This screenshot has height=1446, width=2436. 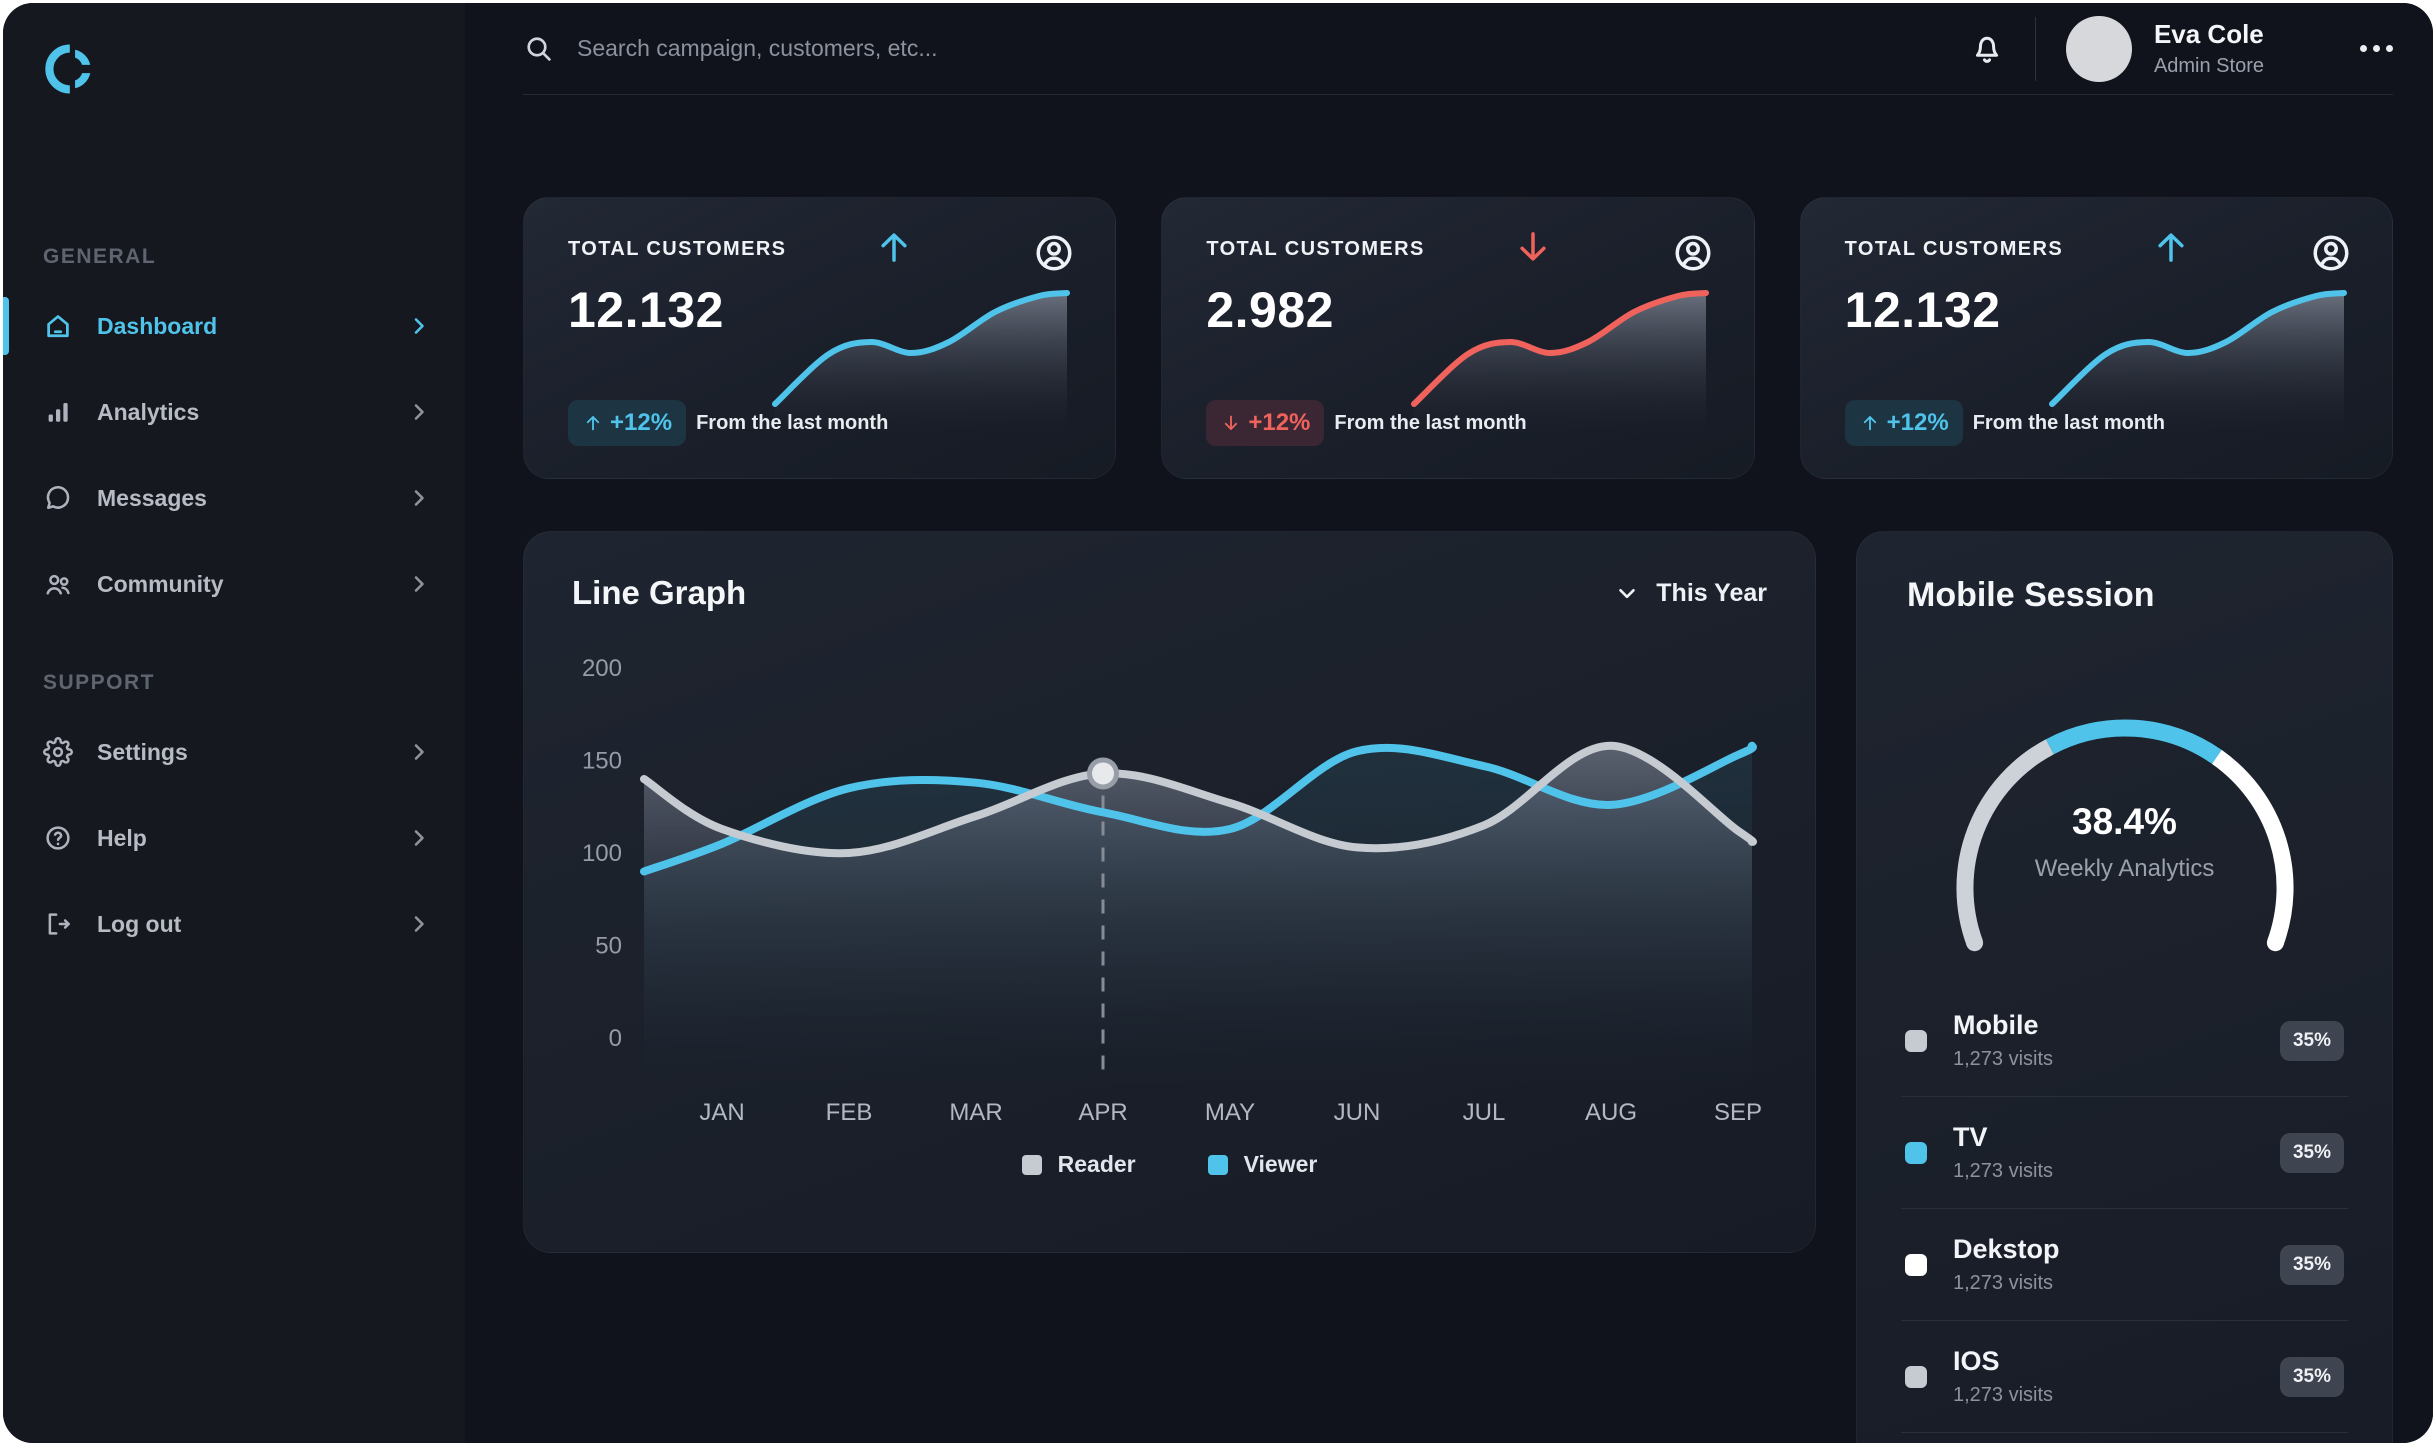 I want to click on sidebar-item-label: Settings, so click(x=142, y=751).